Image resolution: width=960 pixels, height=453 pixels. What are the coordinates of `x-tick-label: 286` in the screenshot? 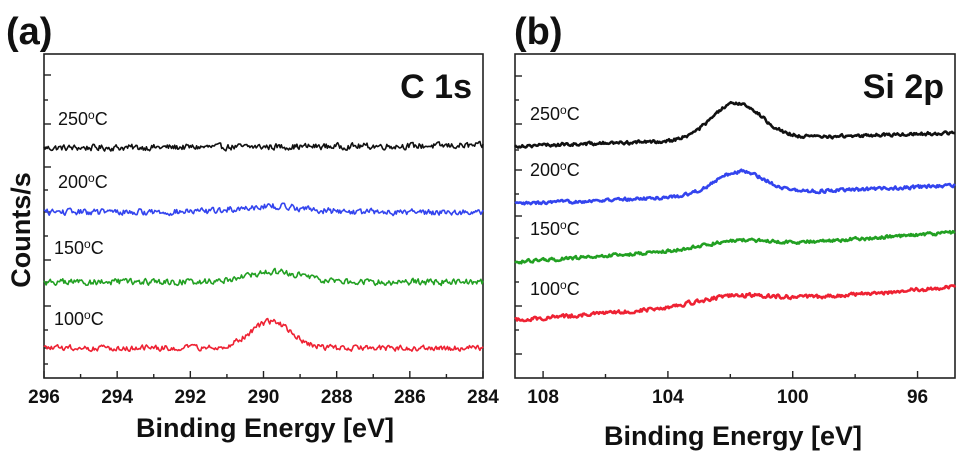 It's located at (410, 397).